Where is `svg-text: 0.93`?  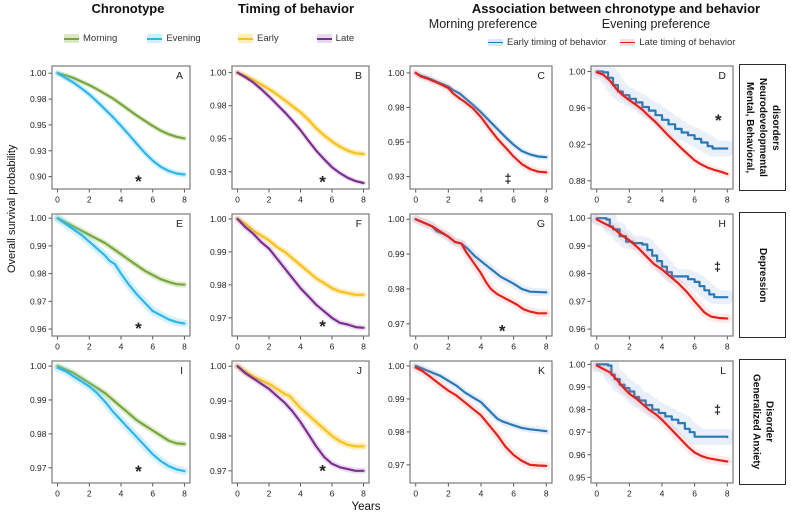 svg-text: 0.93 is located at coordinates (396, 177).